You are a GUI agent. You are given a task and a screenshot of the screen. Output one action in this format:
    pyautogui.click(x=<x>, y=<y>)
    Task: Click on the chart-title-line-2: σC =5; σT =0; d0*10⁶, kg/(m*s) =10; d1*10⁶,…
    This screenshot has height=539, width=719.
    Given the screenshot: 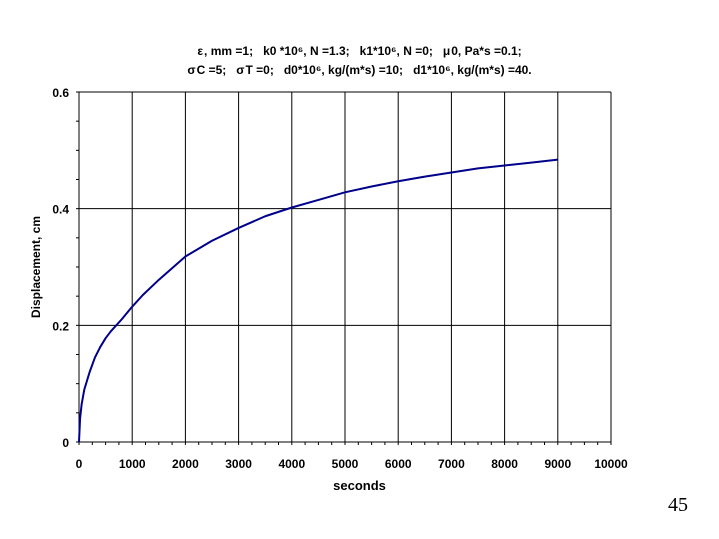 What is the action you would take?
    pyautogui.click(x=359, y=70)
    